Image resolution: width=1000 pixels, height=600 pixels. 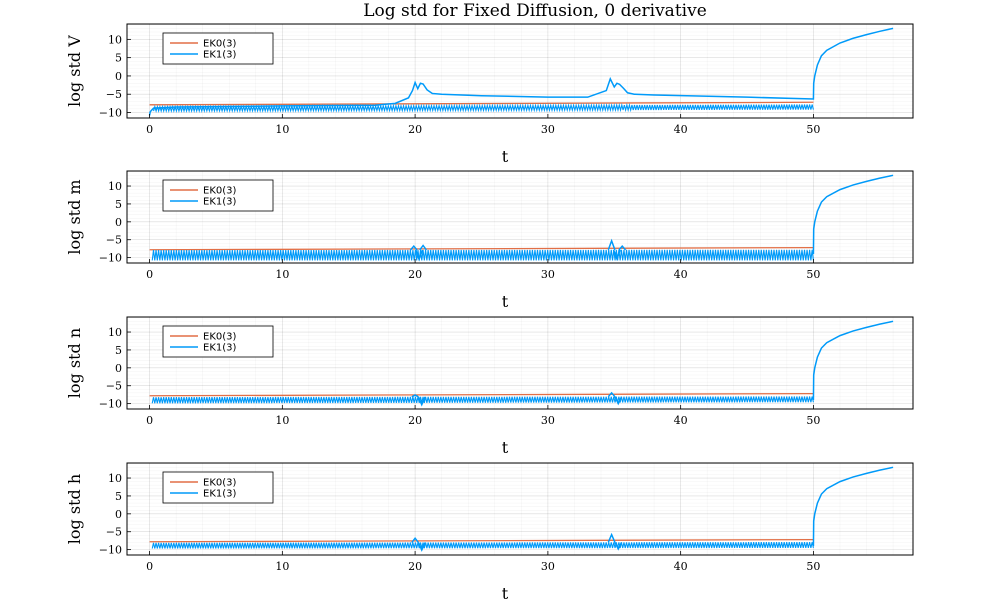 I want to click on y-axis-label: log std V, so click(x=74, y=71).